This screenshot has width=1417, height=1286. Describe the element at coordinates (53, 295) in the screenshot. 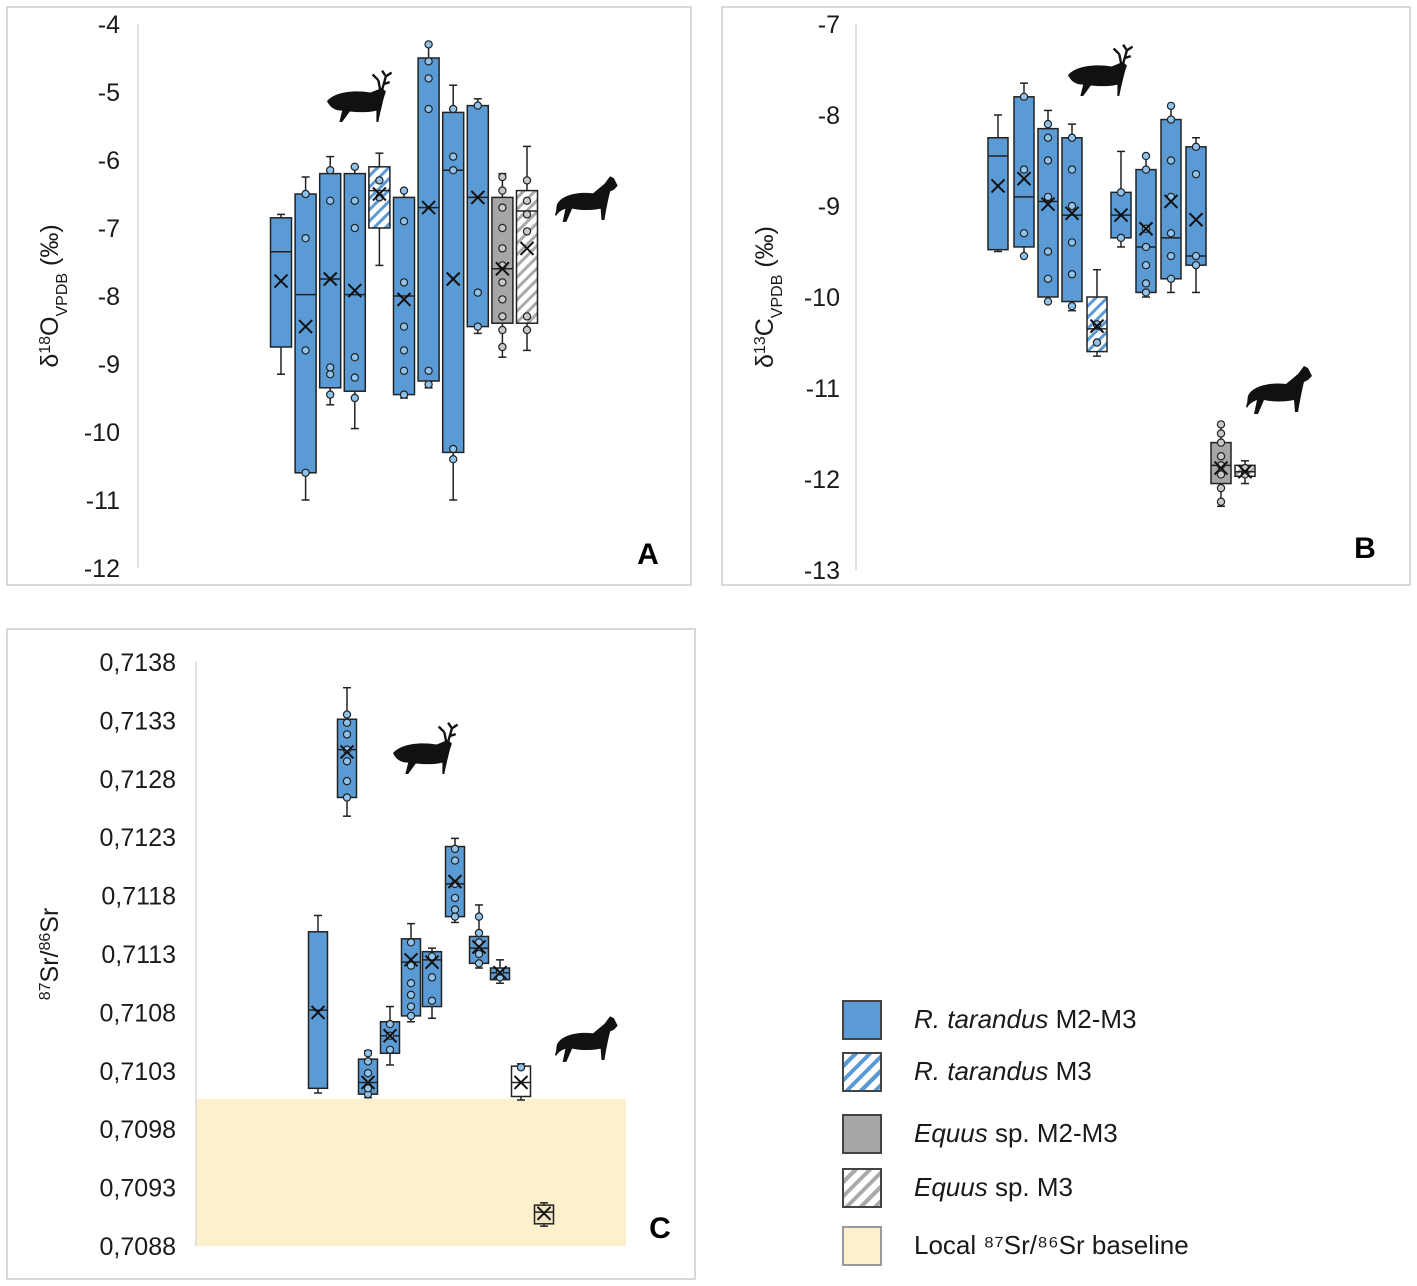

I see `y-axis-label: δ18OVPDB (‰)` at that location.